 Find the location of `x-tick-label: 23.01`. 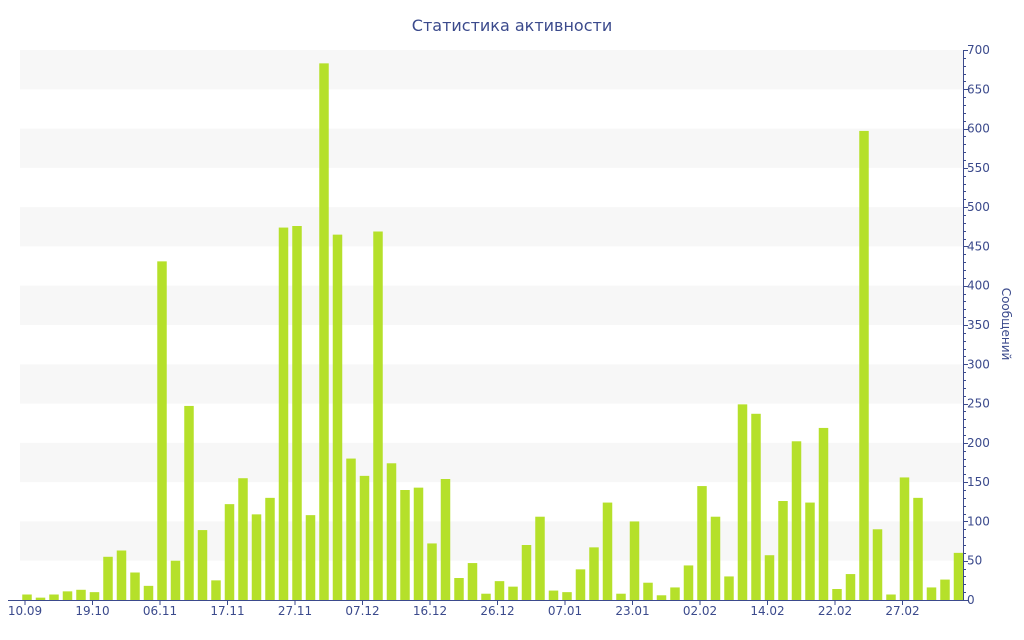

x-tick-label: 23.01 is located at coordinates (632, 611).